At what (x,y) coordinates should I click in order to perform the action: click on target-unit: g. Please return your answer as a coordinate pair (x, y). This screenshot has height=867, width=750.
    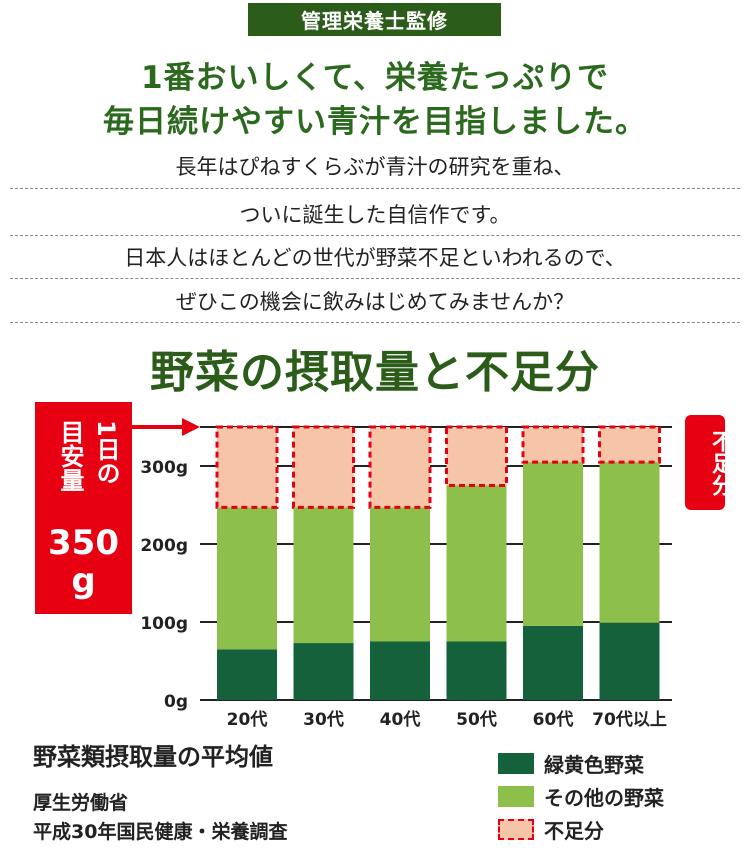
    Looking at the image, I should click on (83, 581).